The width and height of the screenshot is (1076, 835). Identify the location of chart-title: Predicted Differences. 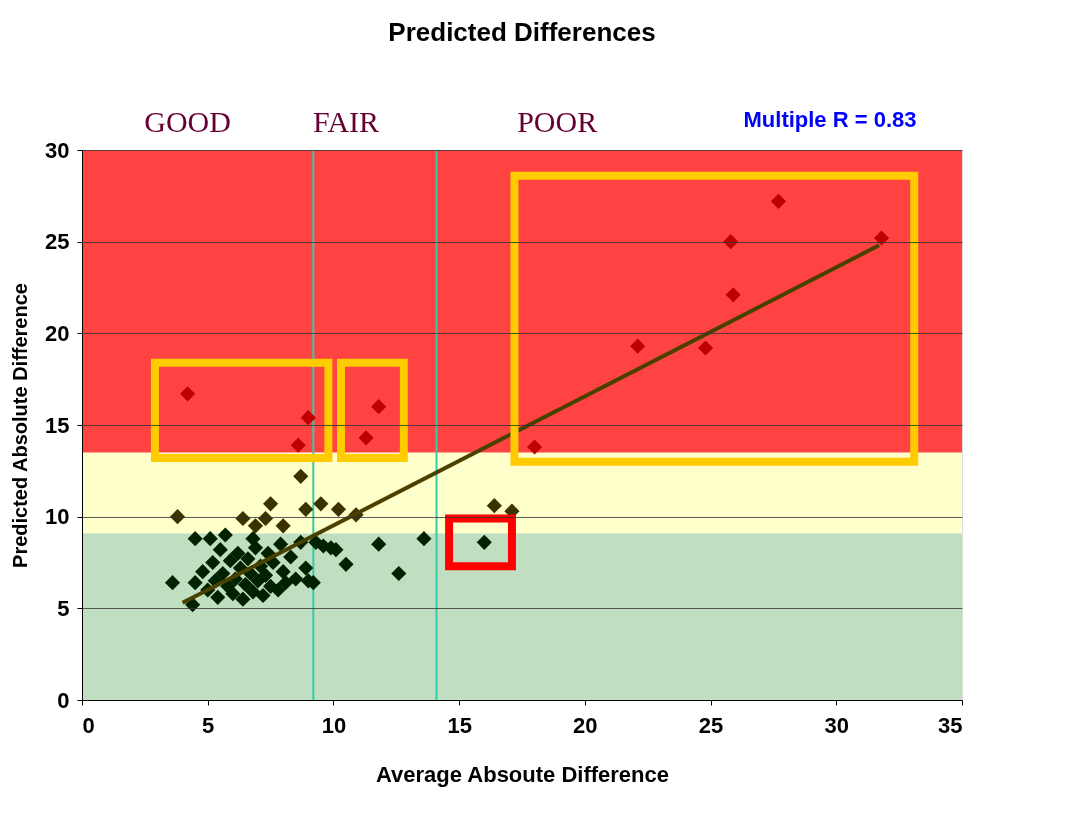
(522, 32).